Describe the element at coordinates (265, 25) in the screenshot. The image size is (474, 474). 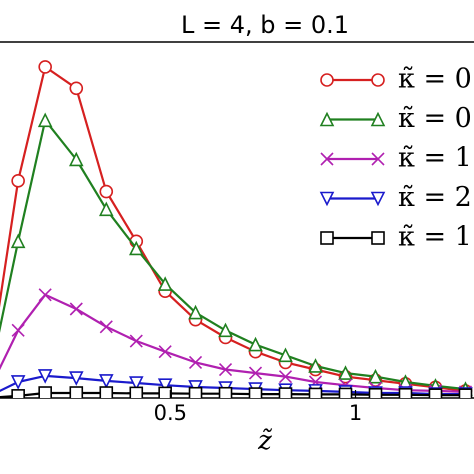
I see `chart-title: L = 4, b = 0.1` at that location.